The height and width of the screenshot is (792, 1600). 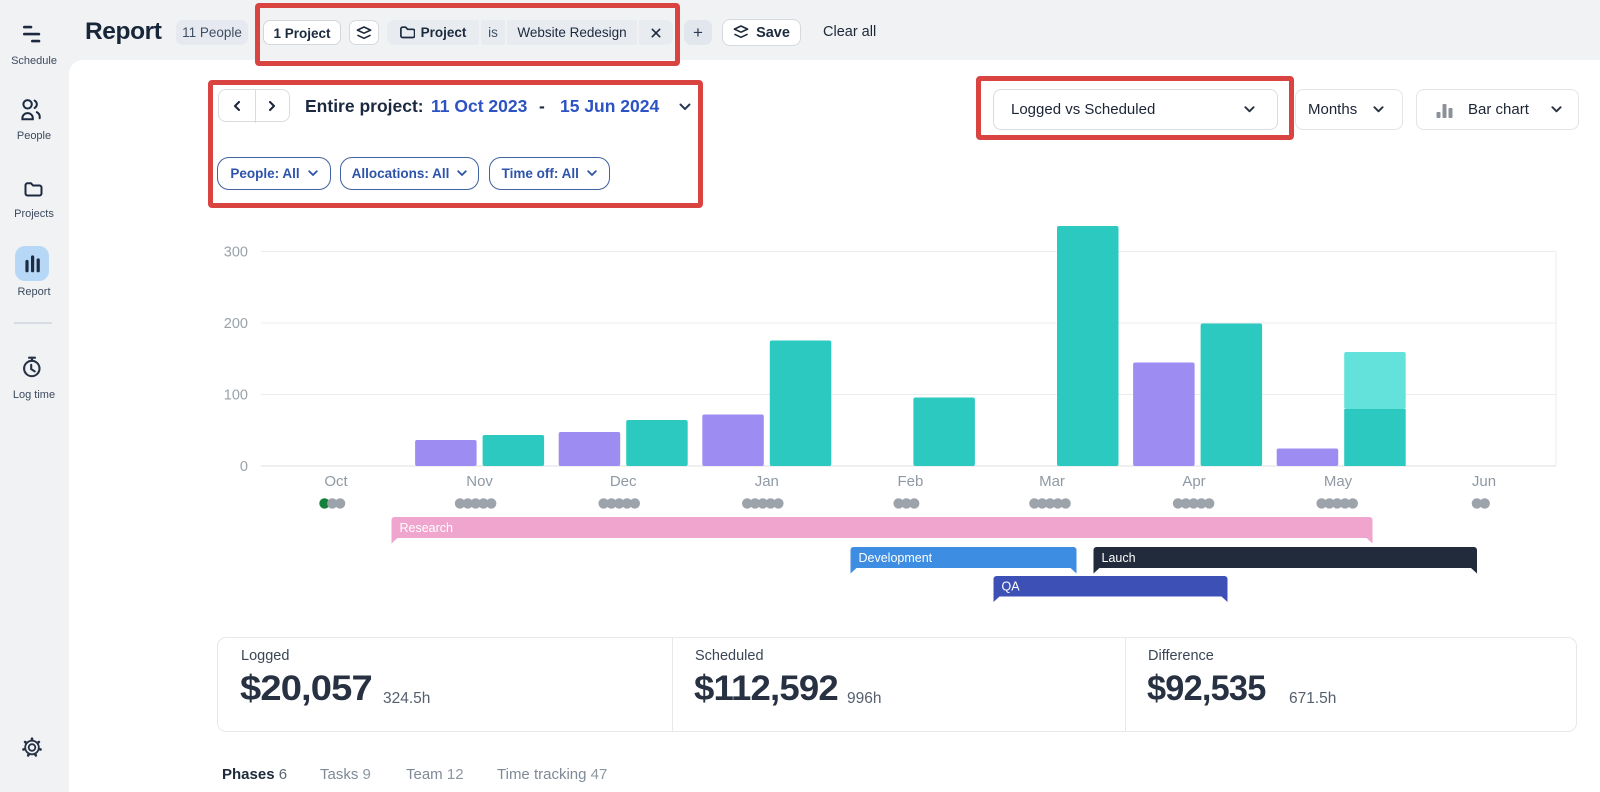 I want to click on svg-text: Apr, so click(x=1193, y=481).